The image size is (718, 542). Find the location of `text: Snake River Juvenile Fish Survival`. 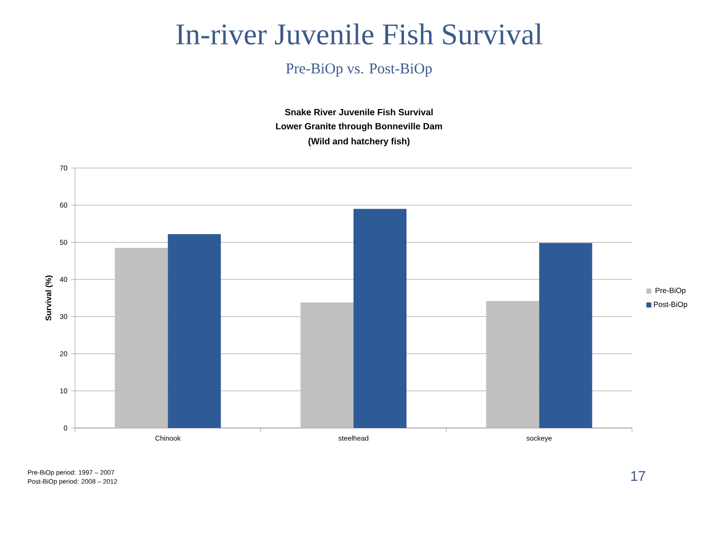

text: Snake River Juvenile Fish Survival is located at coordinates (358, 112).